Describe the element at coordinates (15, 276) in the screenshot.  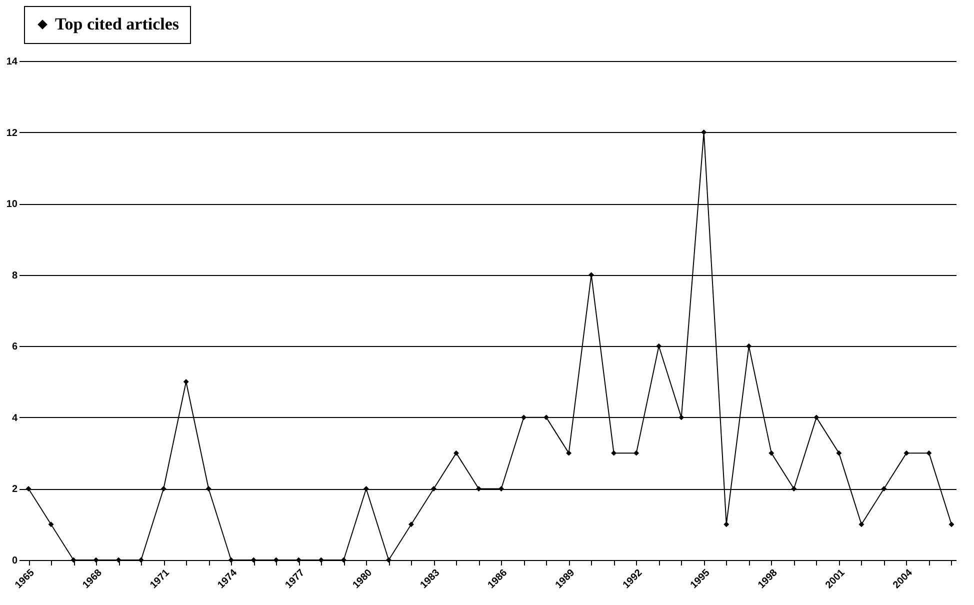
I see `y-tick-label: 8` at that location.